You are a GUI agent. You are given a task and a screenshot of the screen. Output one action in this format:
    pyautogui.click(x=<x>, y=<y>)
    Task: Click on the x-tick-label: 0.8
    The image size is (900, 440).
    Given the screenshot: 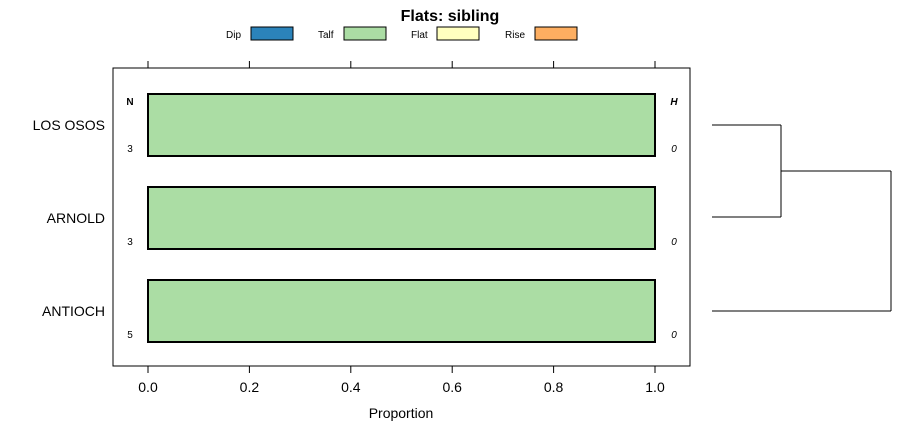 What is the action you would take?
    pyautogui.click(x=554, y=387)
    